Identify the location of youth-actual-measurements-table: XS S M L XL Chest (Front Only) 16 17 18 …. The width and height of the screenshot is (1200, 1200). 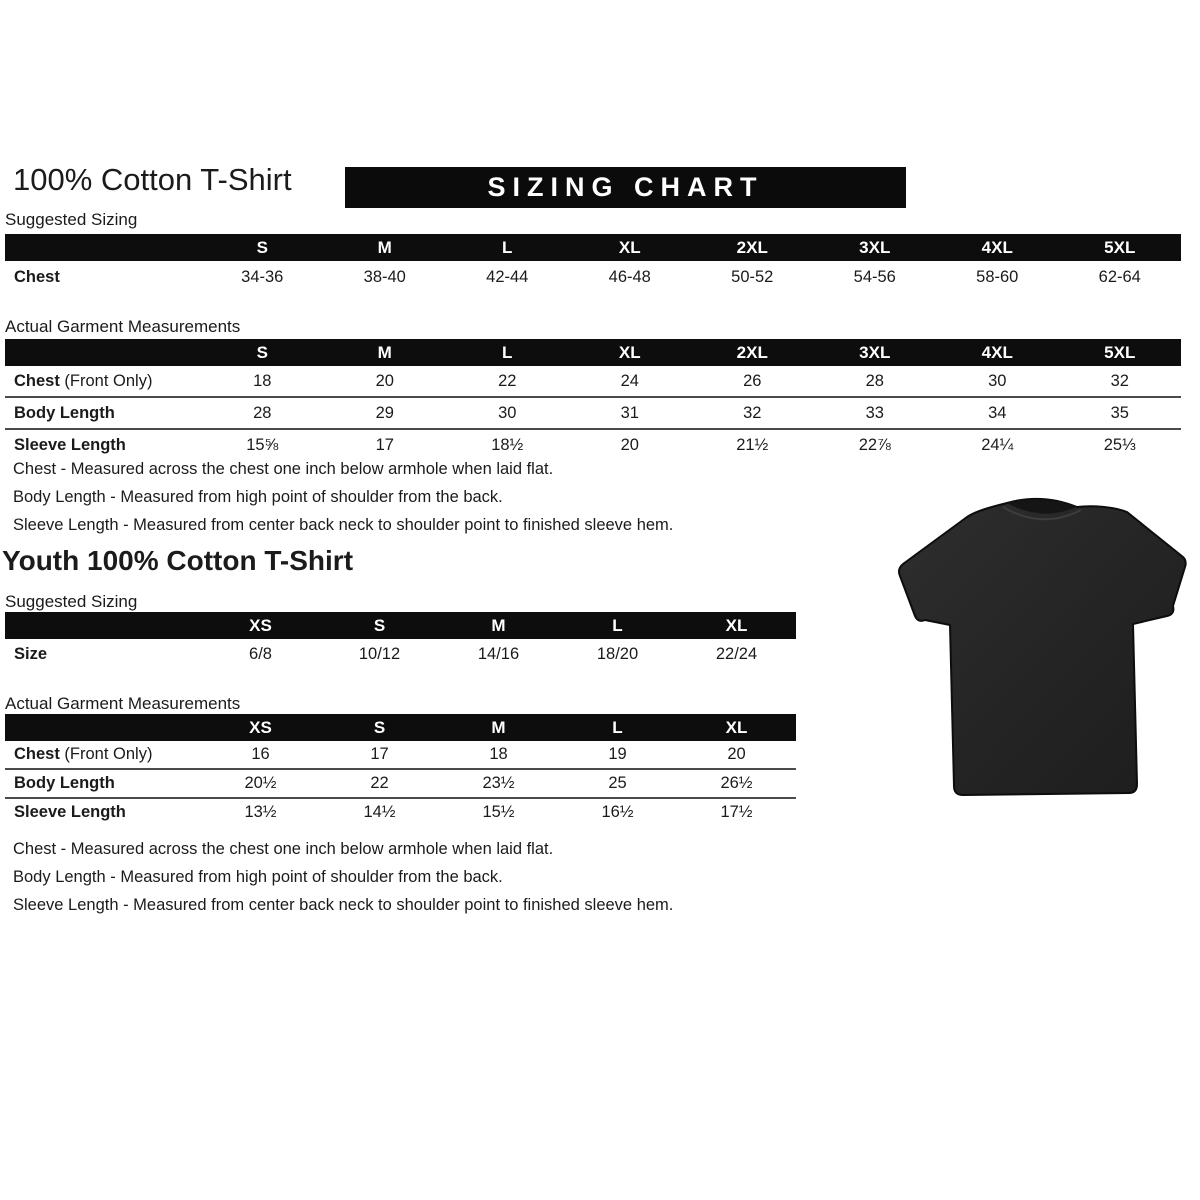
(400, 770).